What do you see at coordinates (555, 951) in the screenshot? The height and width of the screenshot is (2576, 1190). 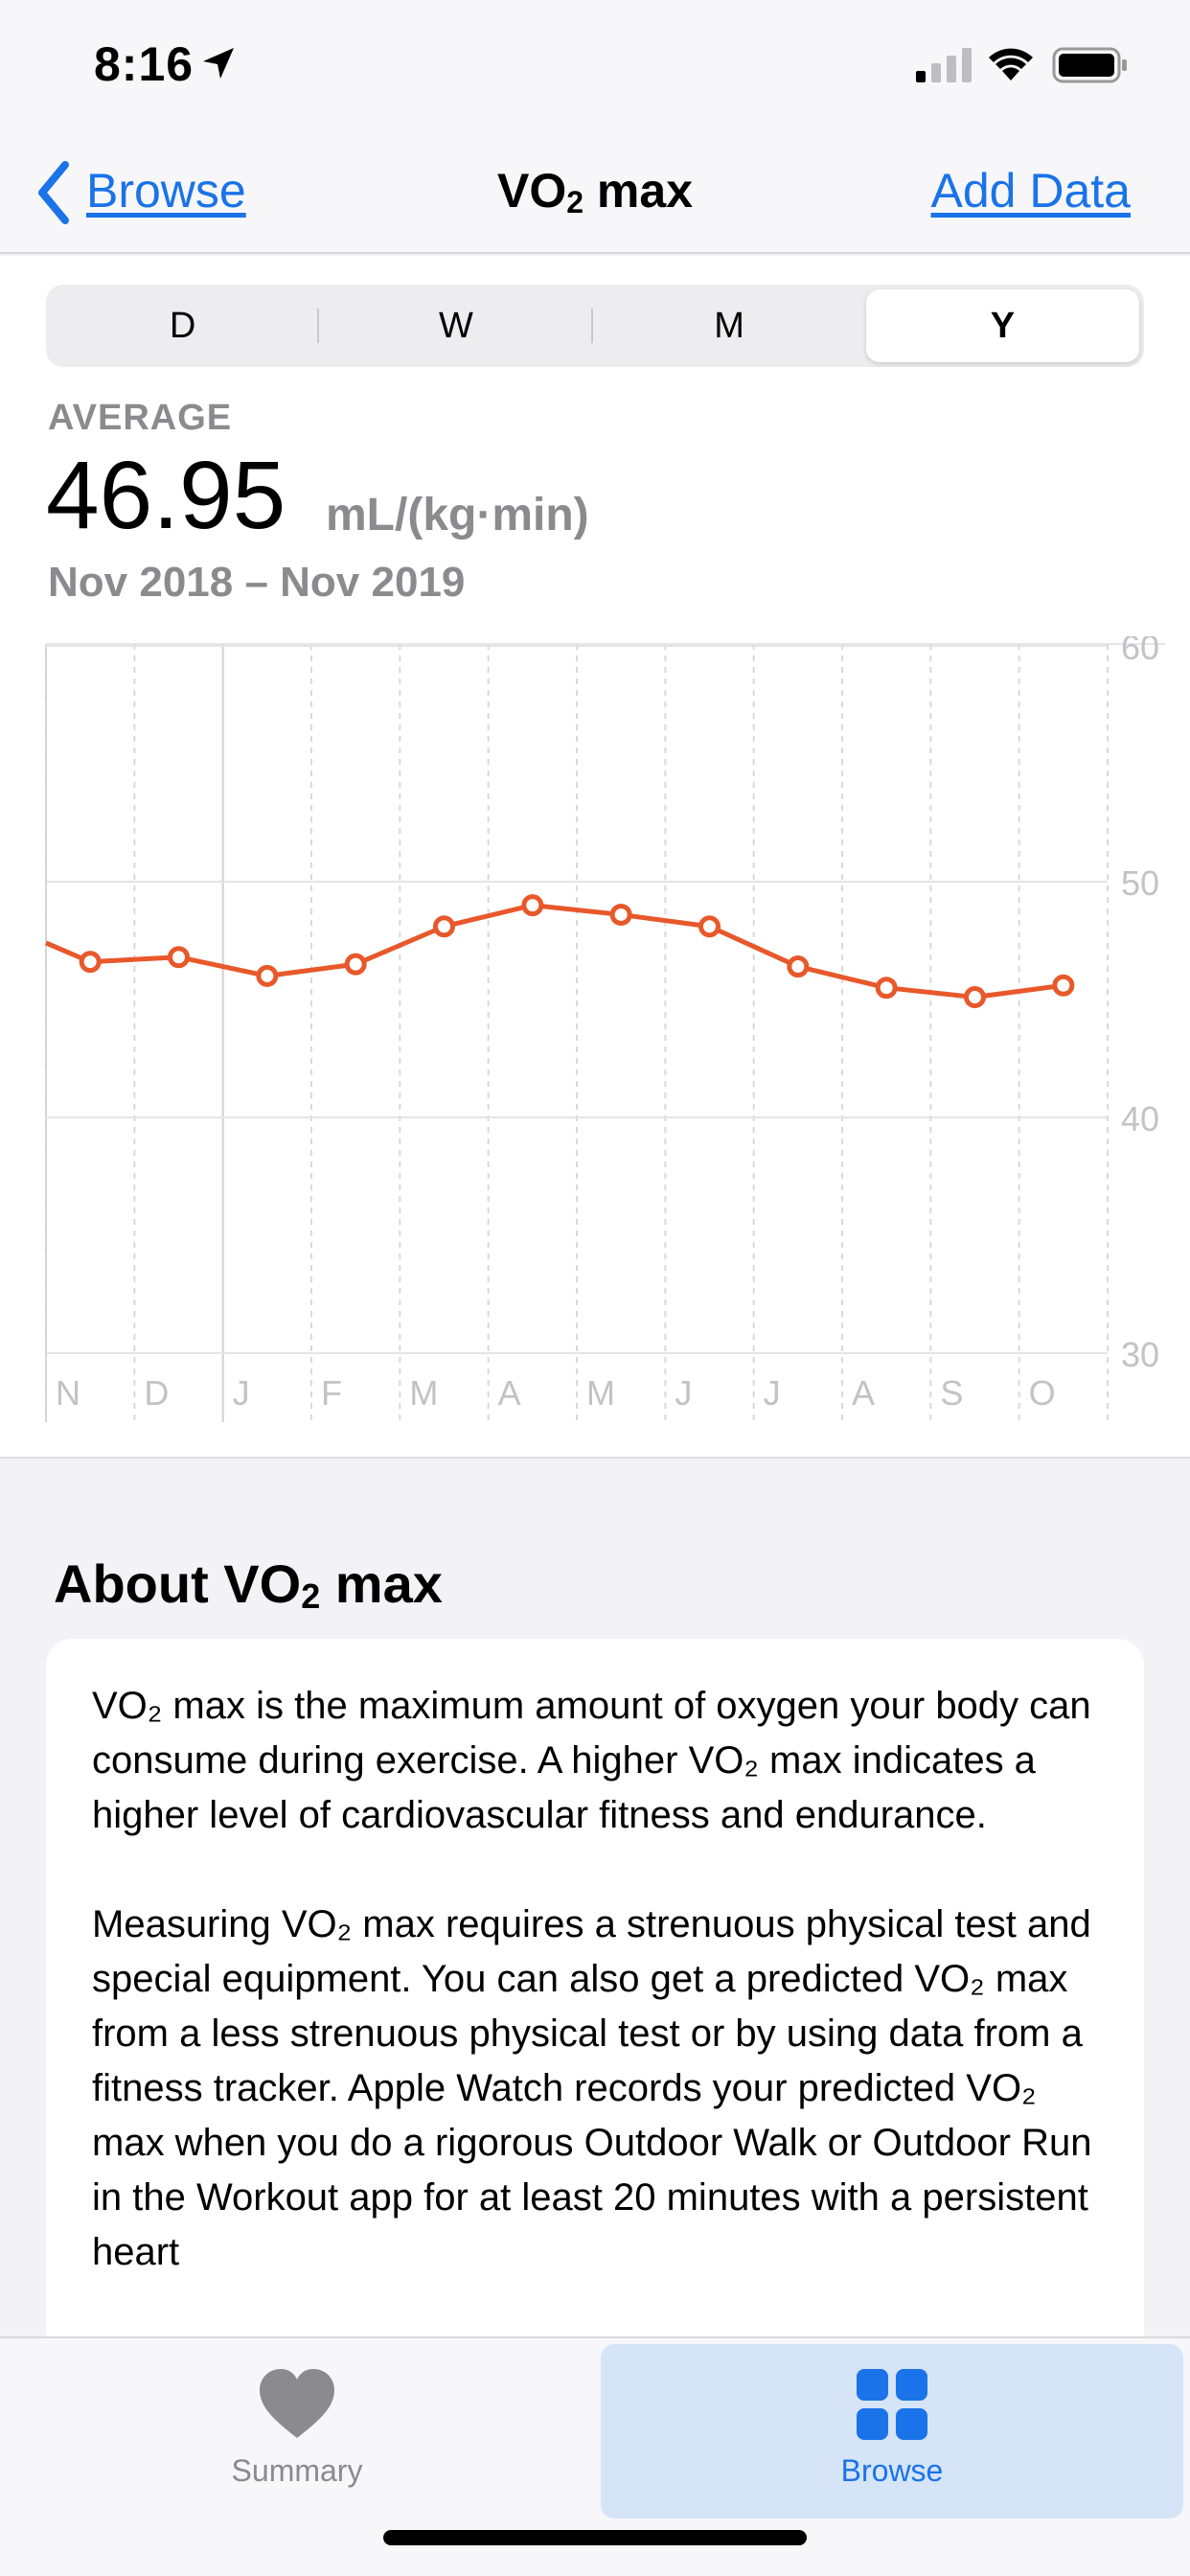 I see `series-line` at bounding box center [555, 951].